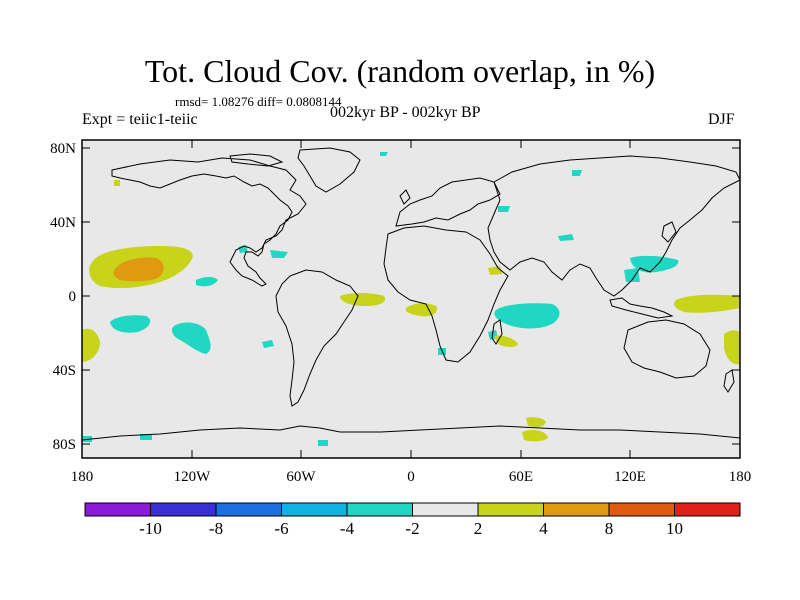 The width and height of the screenshot is (800, 600). Describe the element at coordinates (256, 160) in the screenshot. I see `coast-arctic-islands` at that location.